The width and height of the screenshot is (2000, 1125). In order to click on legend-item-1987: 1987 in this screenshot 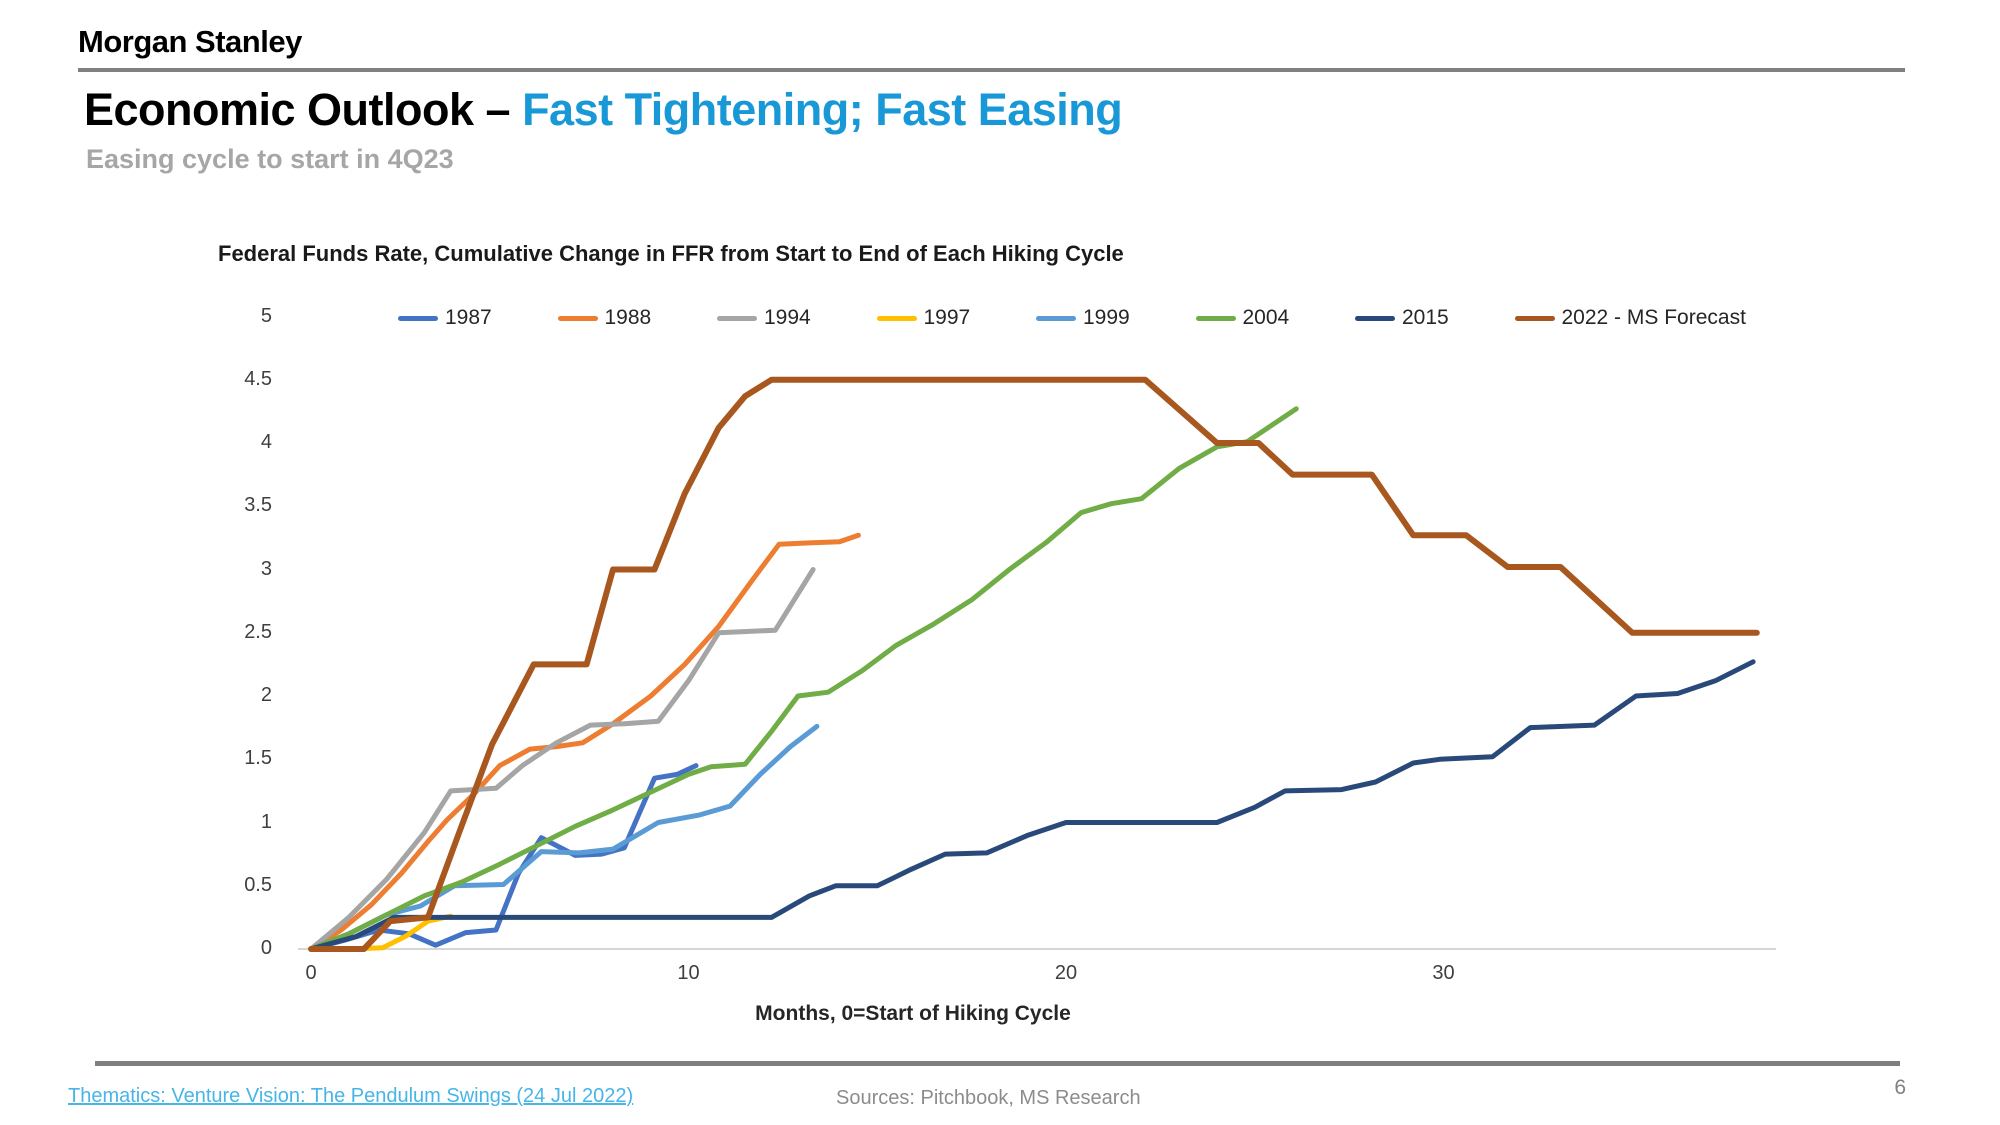, I will do `click(445, 318)`.